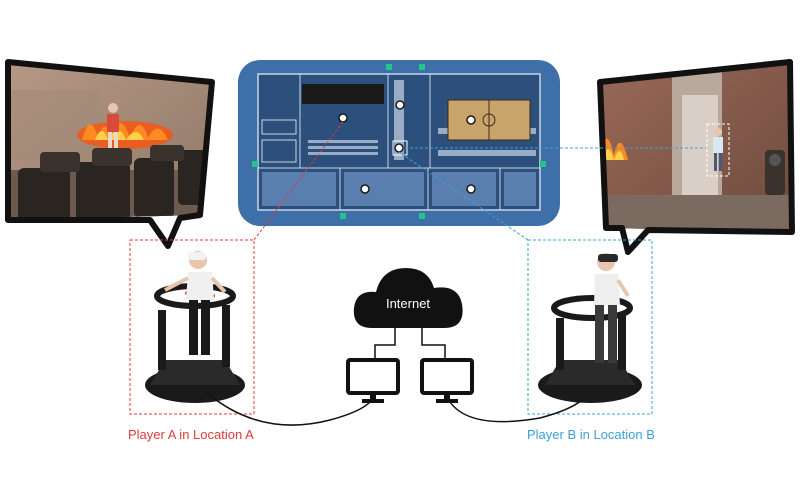 The width and height of the screenshot is (800, 500). What do you see at coordinates (696, 147) in the screenshot?
I see `player-b-scene` at bounding box center [696, 147].